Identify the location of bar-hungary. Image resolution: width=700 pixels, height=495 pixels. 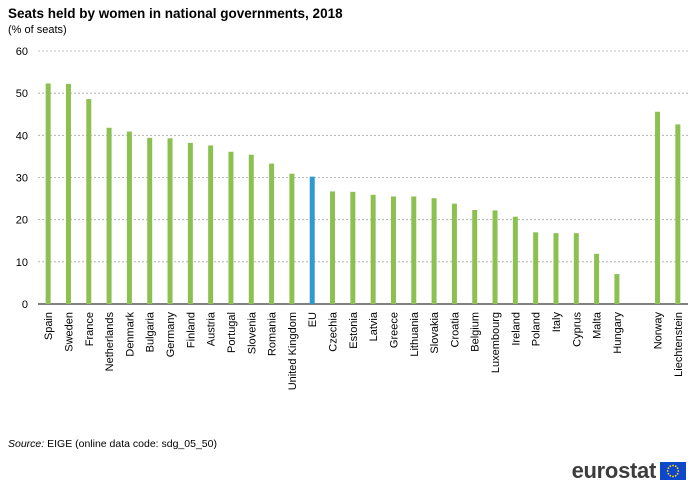
(617, 289).